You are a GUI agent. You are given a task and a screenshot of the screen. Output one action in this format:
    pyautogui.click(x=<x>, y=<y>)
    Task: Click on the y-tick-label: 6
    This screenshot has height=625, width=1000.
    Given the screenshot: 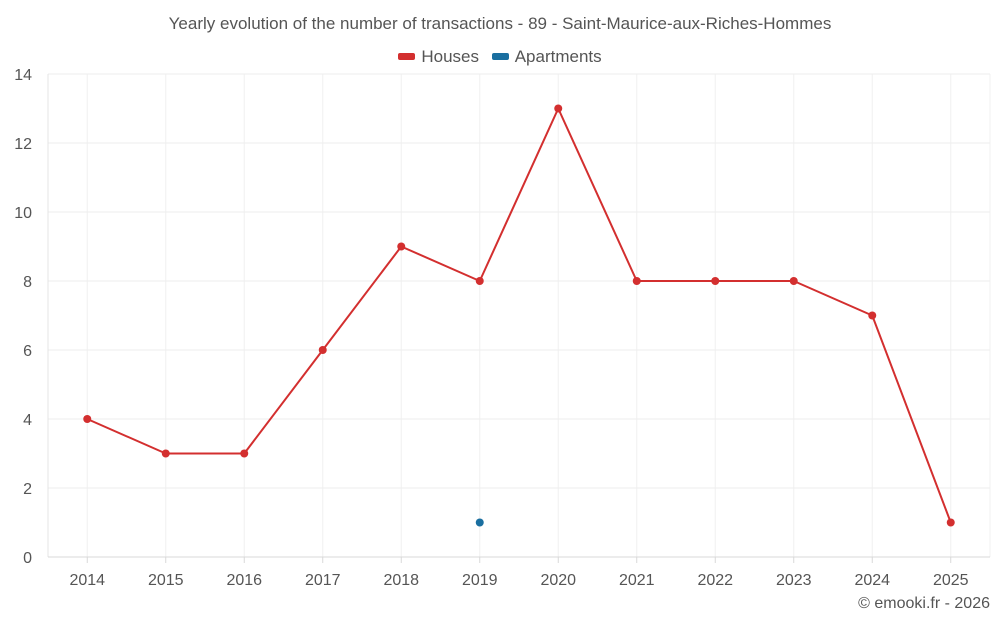 What is the action you would take?
    pyautogui.click(x=27, y=351)
    